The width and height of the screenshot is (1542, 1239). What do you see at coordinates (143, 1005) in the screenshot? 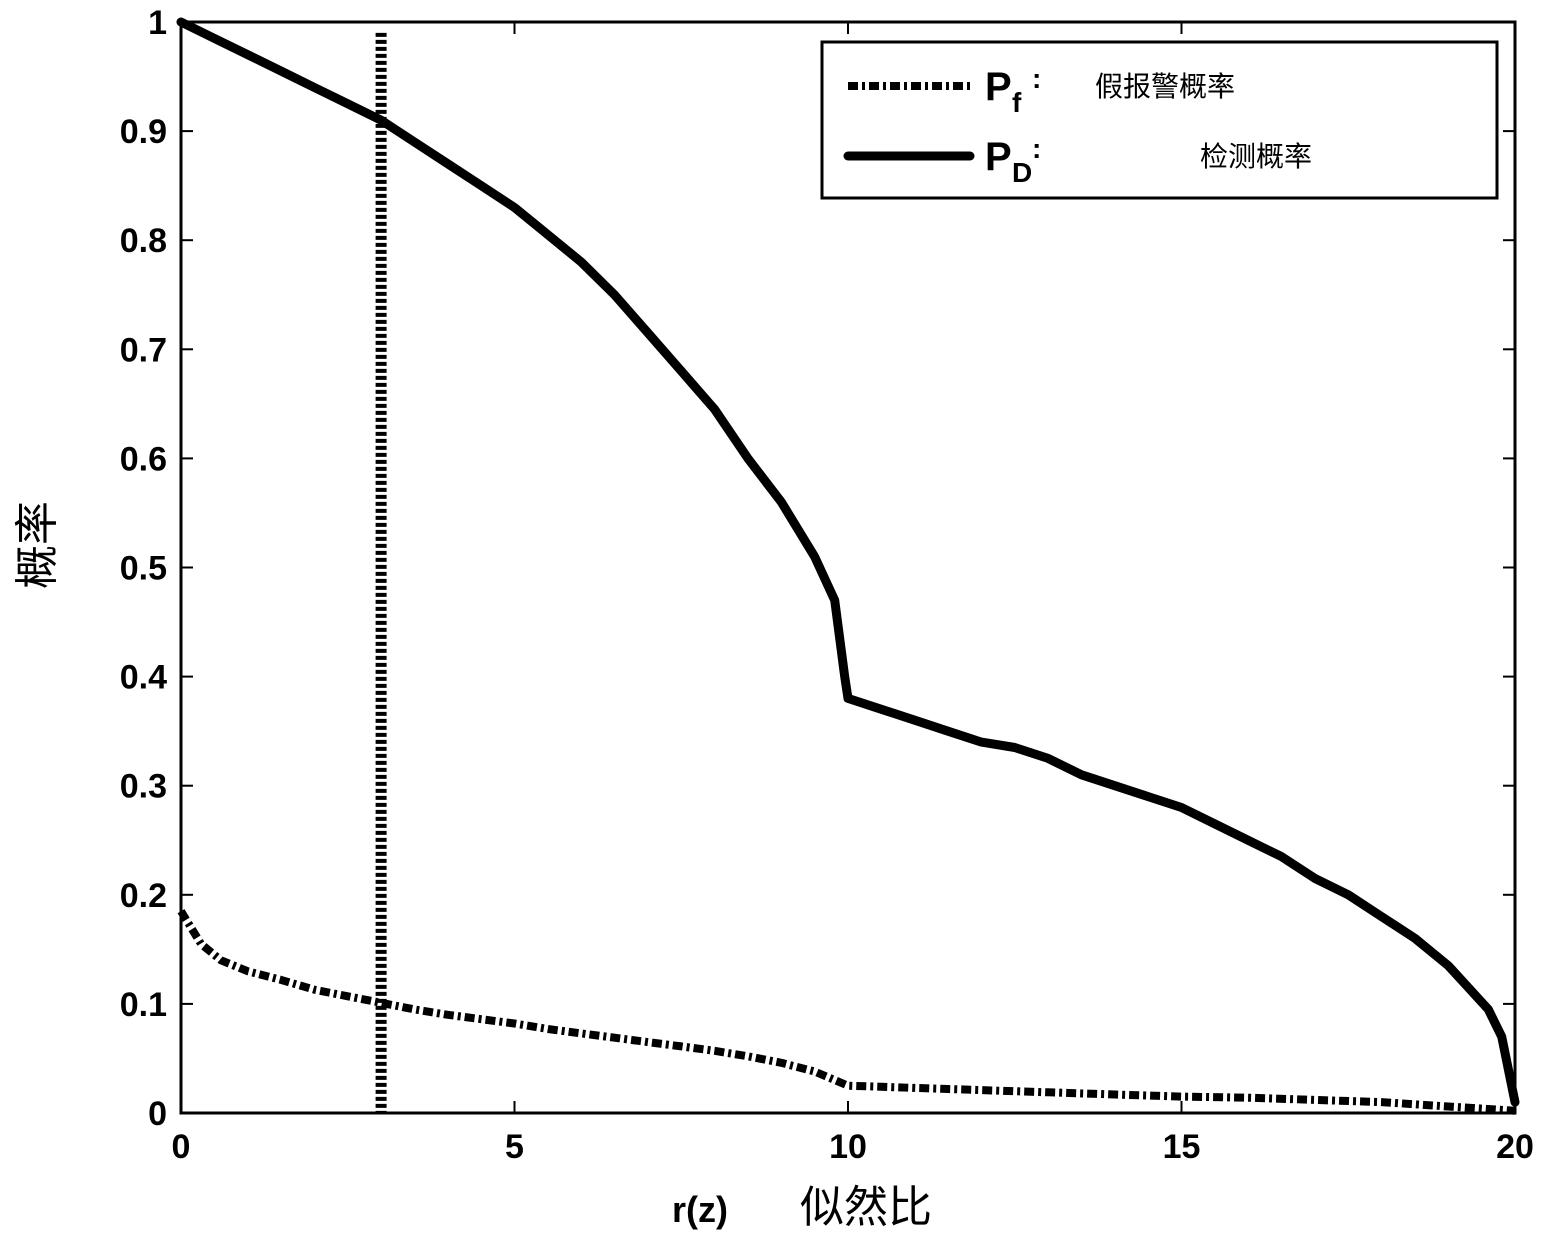
I see `y-tick-label: 0.1` at bounding box center [143, 1005].